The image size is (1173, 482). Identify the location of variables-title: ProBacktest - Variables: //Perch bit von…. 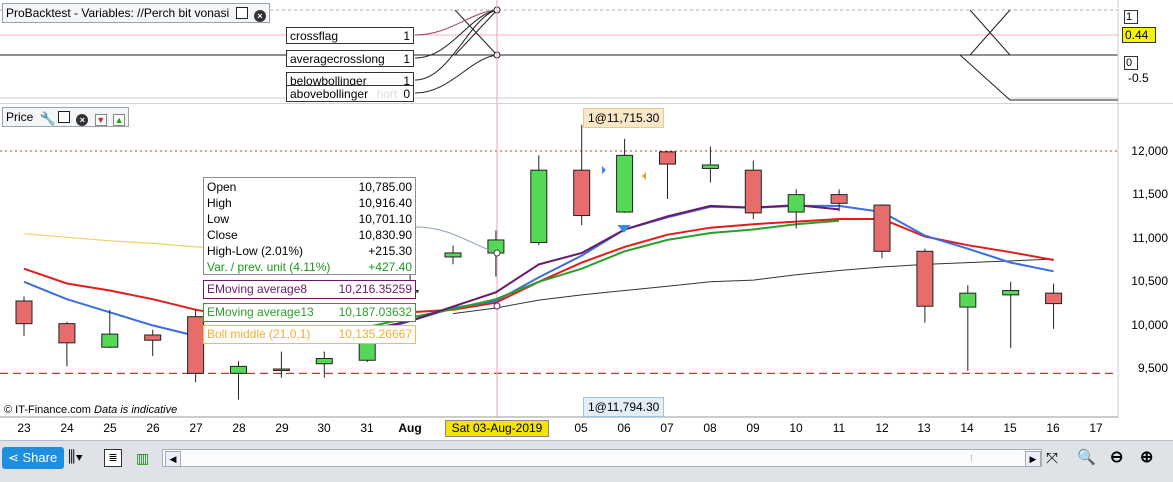
(118, 13).